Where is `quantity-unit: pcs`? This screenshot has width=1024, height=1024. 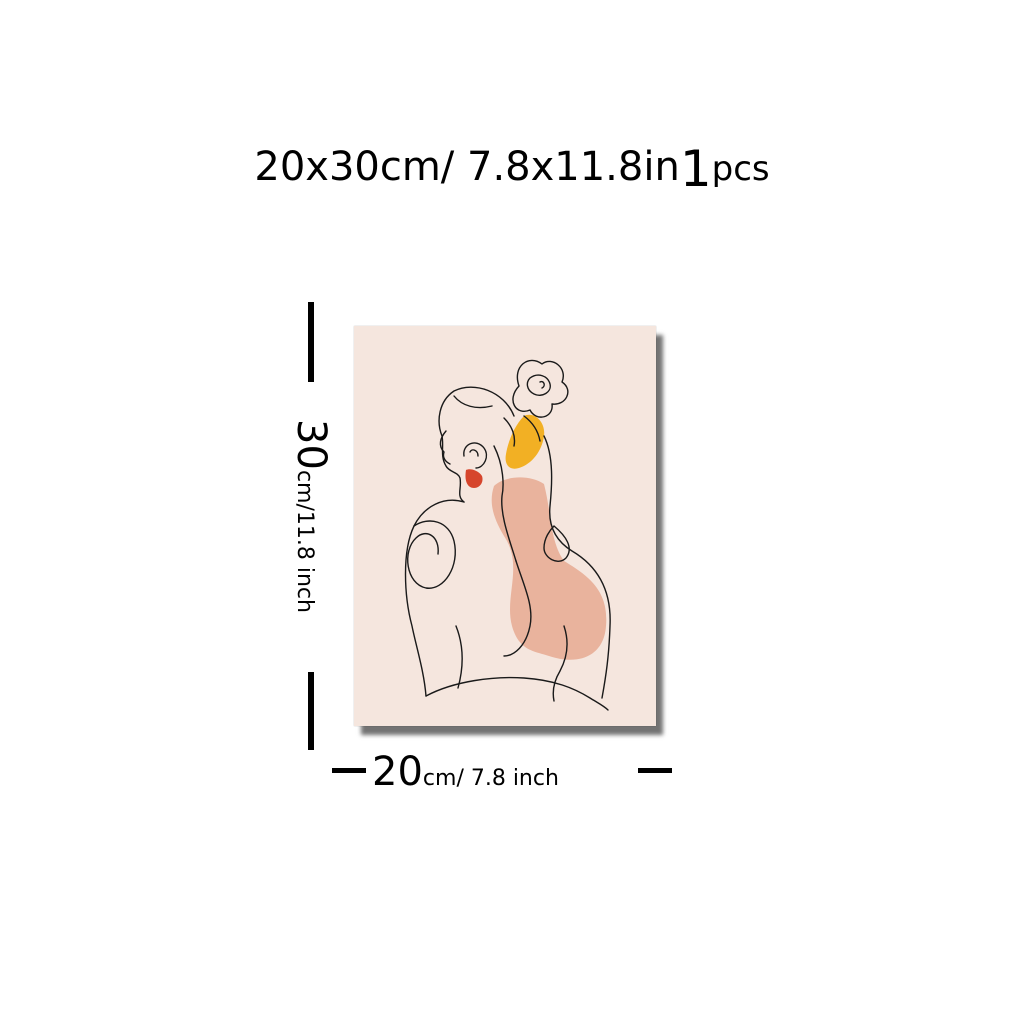 quantity-unit: pcs is located at coordinates (740, 169).